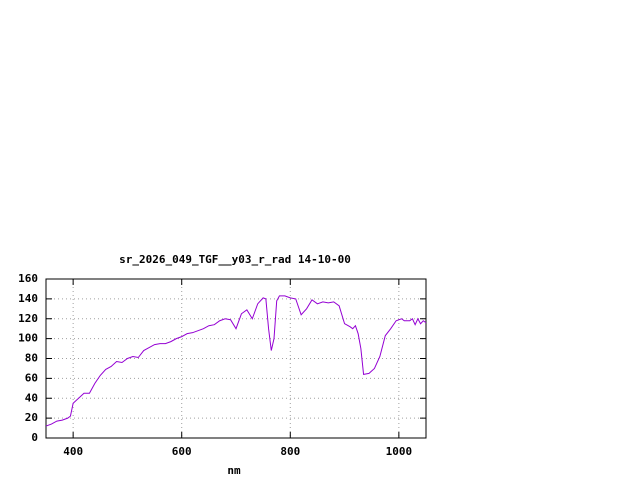 This screenshot has width=640, height=480. What do you see at coordinates (31, 397) in the screenshot?
I see `y-tick-label: 40` at bounding box center [31, 397].